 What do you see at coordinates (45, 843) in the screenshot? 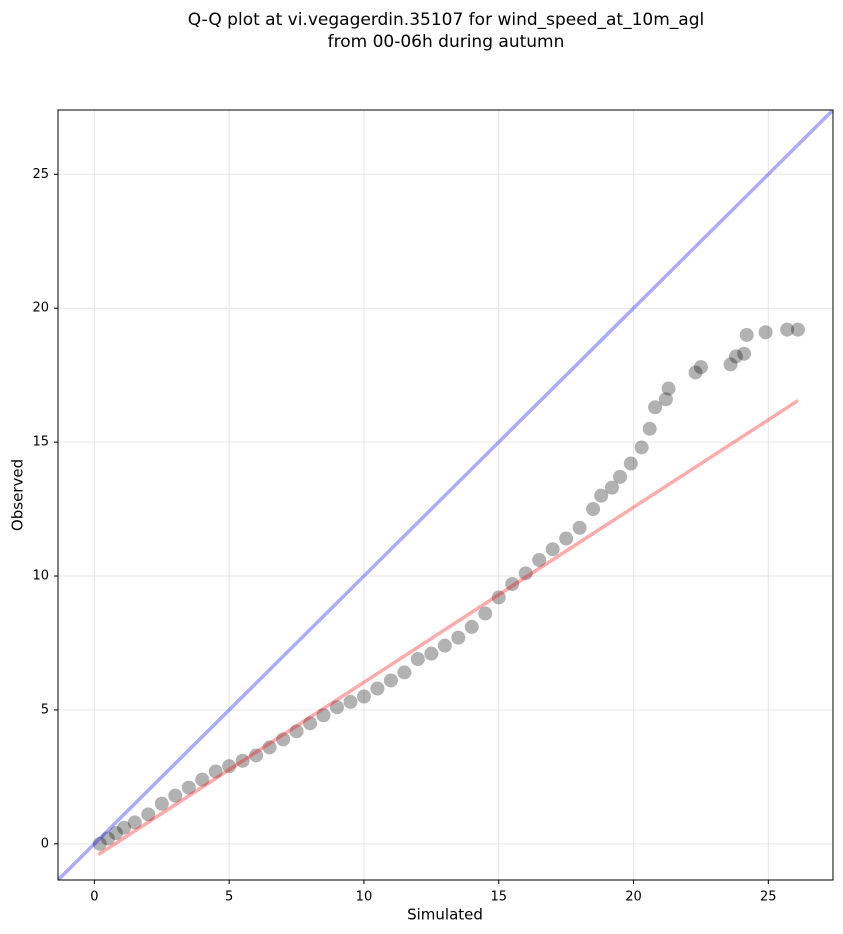
I see `y-tick-label: 0` at bounding box center [45, 843].